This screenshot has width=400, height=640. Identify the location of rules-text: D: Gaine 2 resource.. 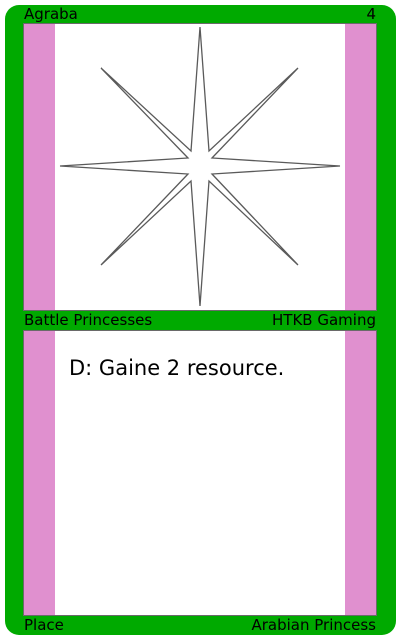
(177, 368).